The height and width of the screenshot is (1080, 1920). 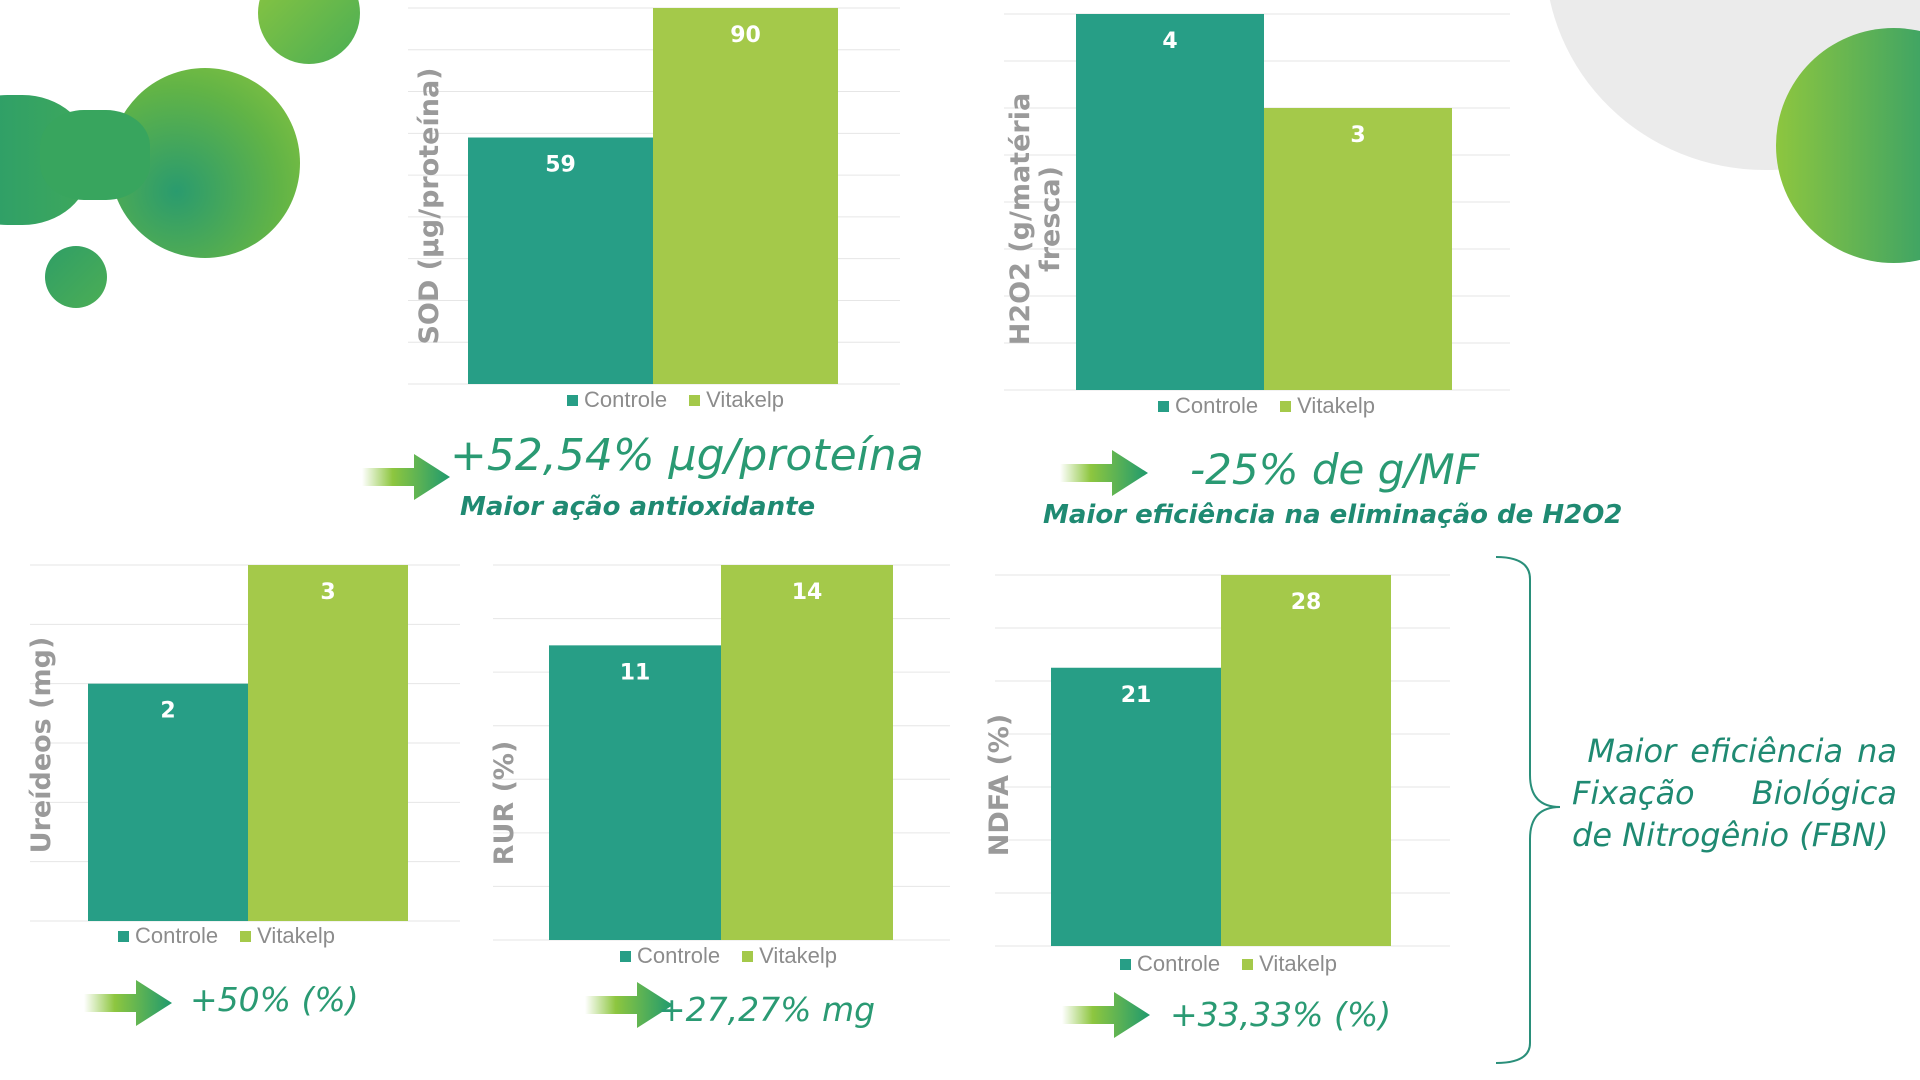 I want to click on fbn-word: Maior, so click(x=1632, y=751).